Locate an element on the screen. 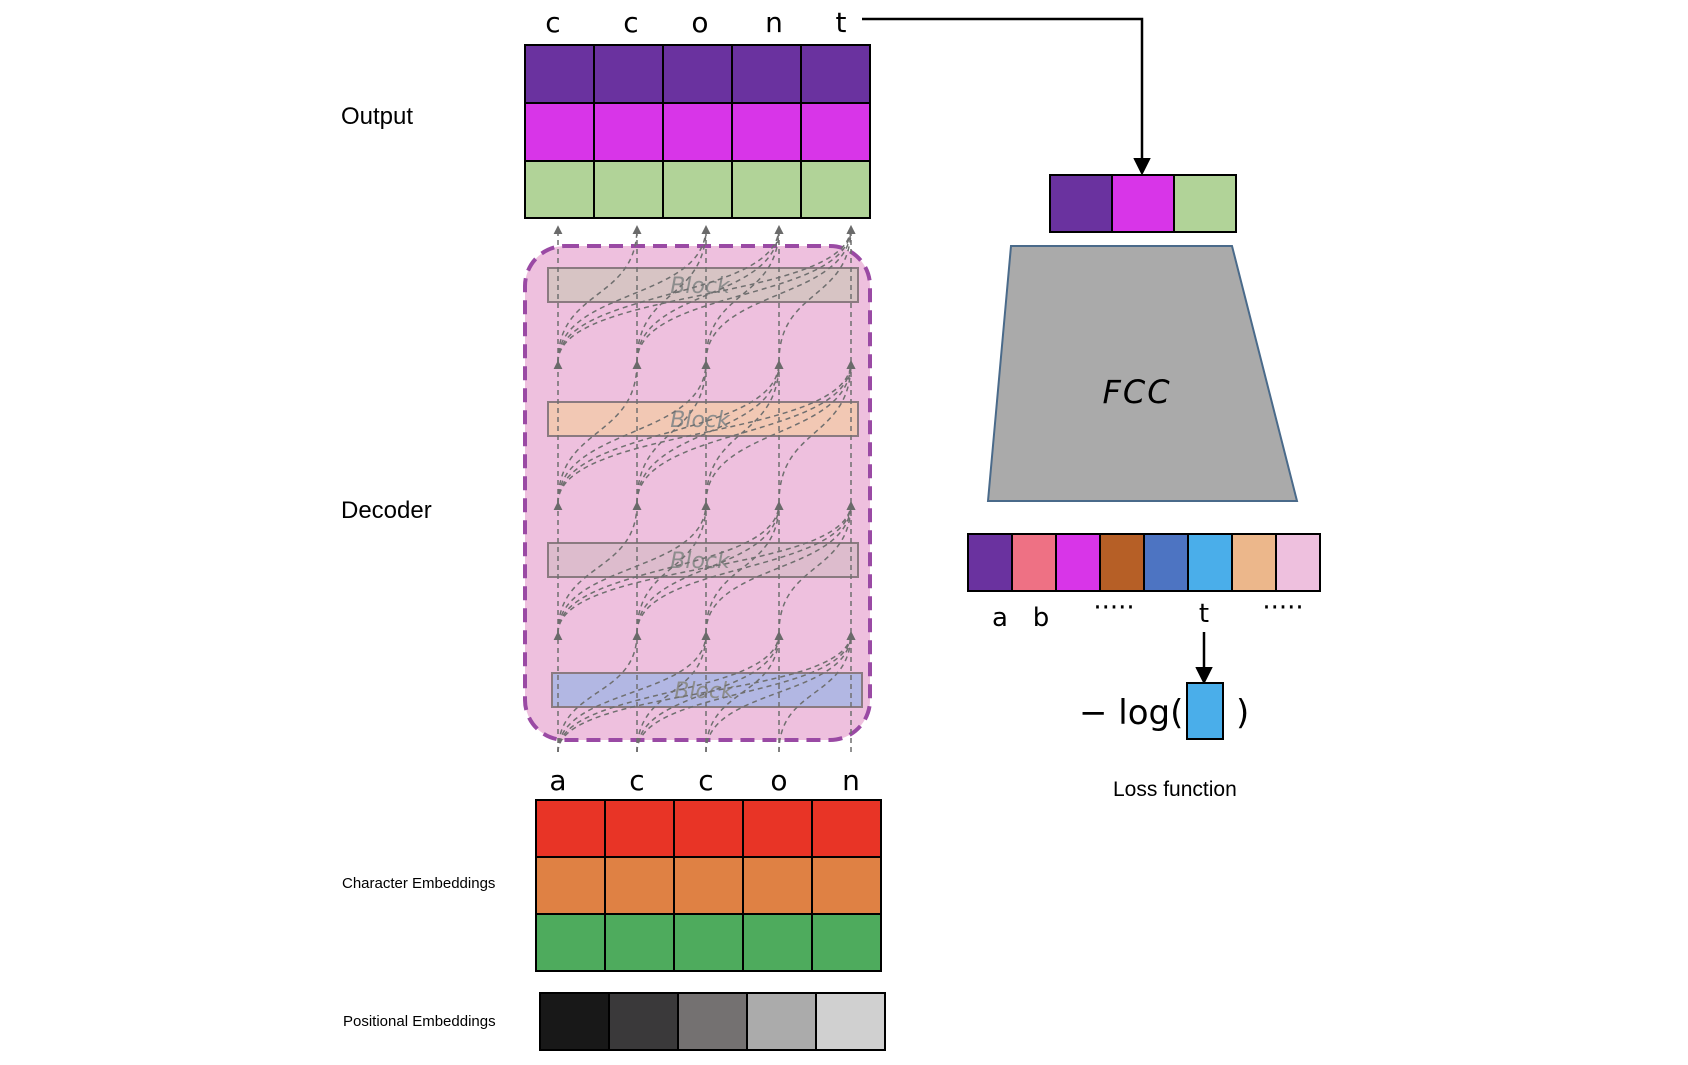 The height and width of the screenshot is (1065, 1688). attention-arrow-l1-from0-to3 is located at coordinates (670, 567).